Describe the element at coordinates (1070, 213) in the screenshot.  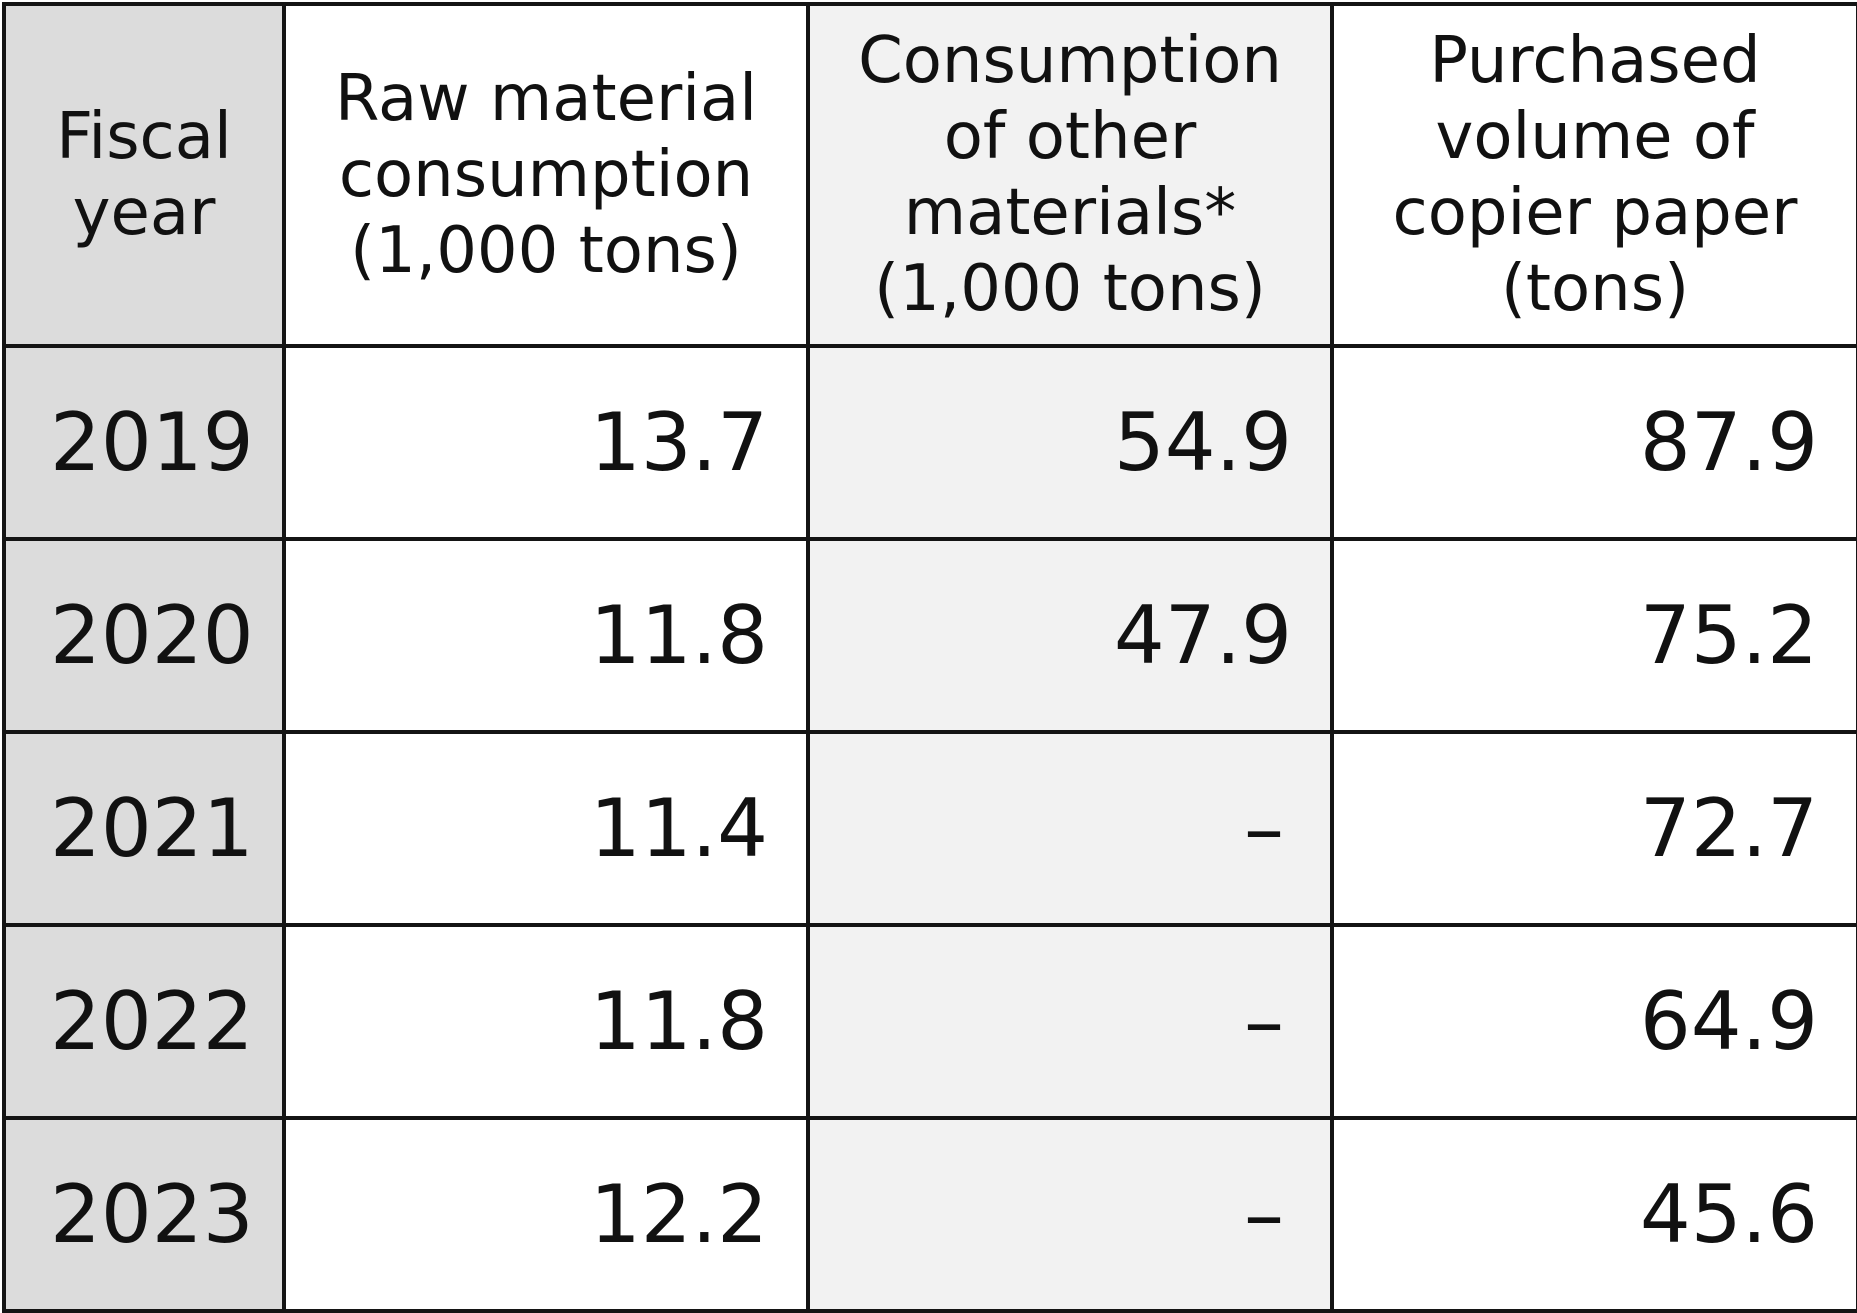
I see `header-line: materials*` at that location.